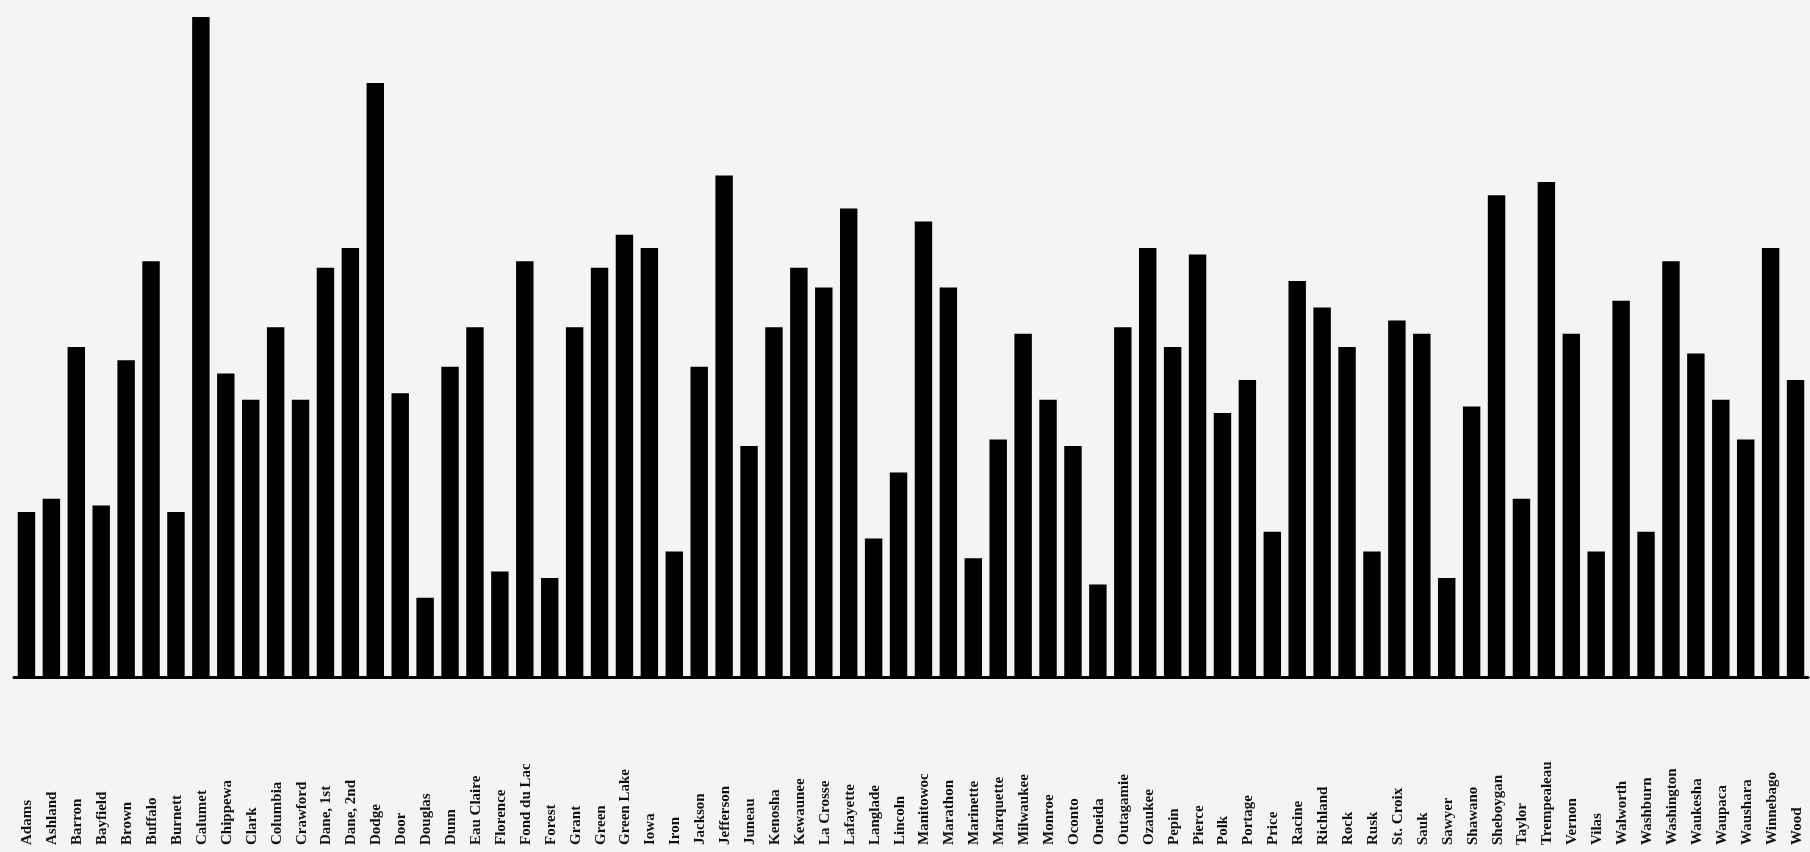 Image resolution: width=1810 pixels, height=852 pixels. What do you see at coordinates (1720, 814) in the screenshot?
I see `x-tick-label: Waupaca` at bounding box center [1720, 814].